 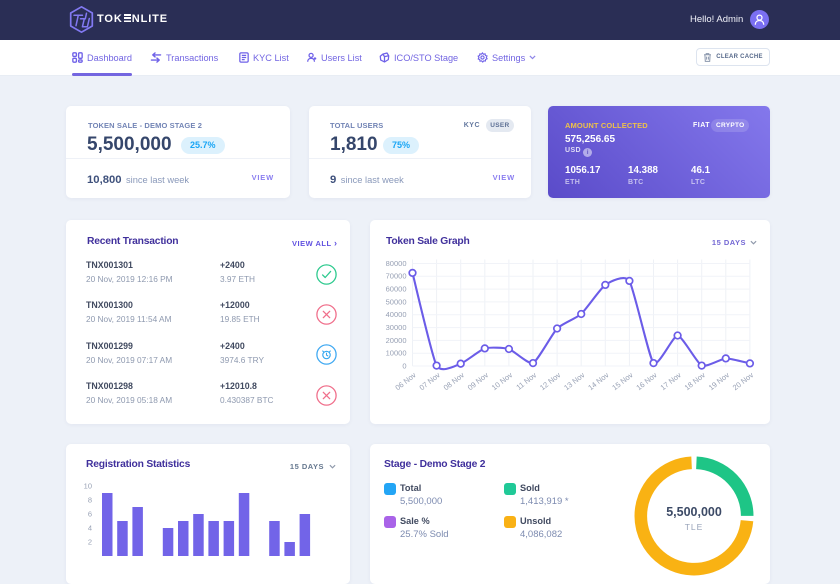 I want to click on svg-text: 10000, so click(x=396, y=353).